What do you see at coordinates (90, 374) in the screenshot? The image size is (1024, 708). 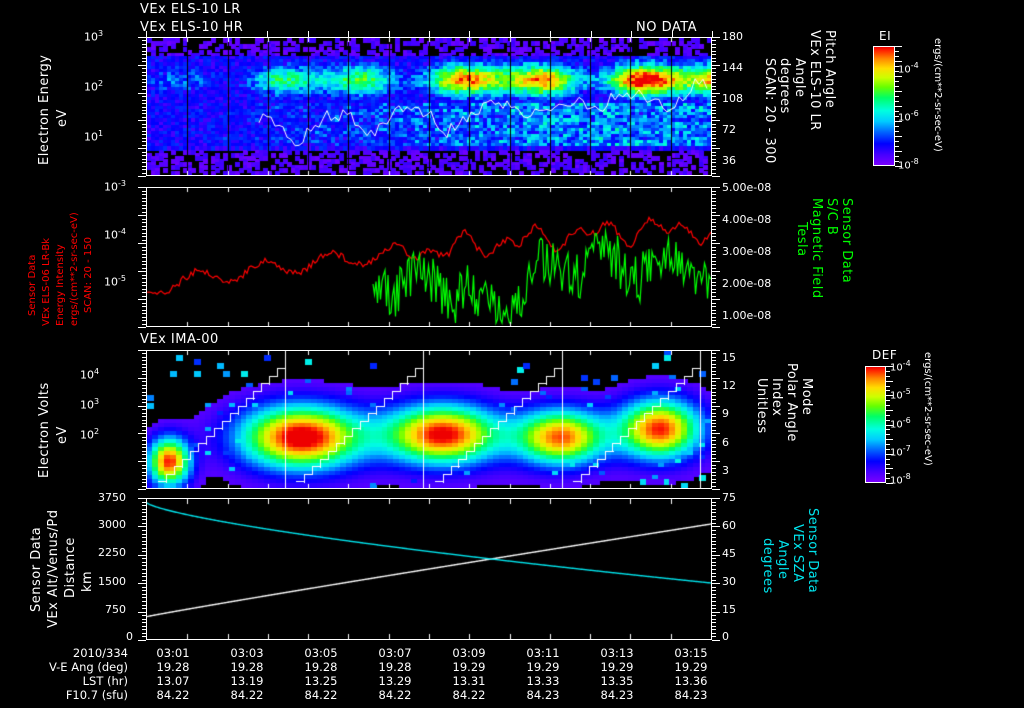 I see `panel3-ytick-10000: 10⁴` at bounding box center [90, 374].